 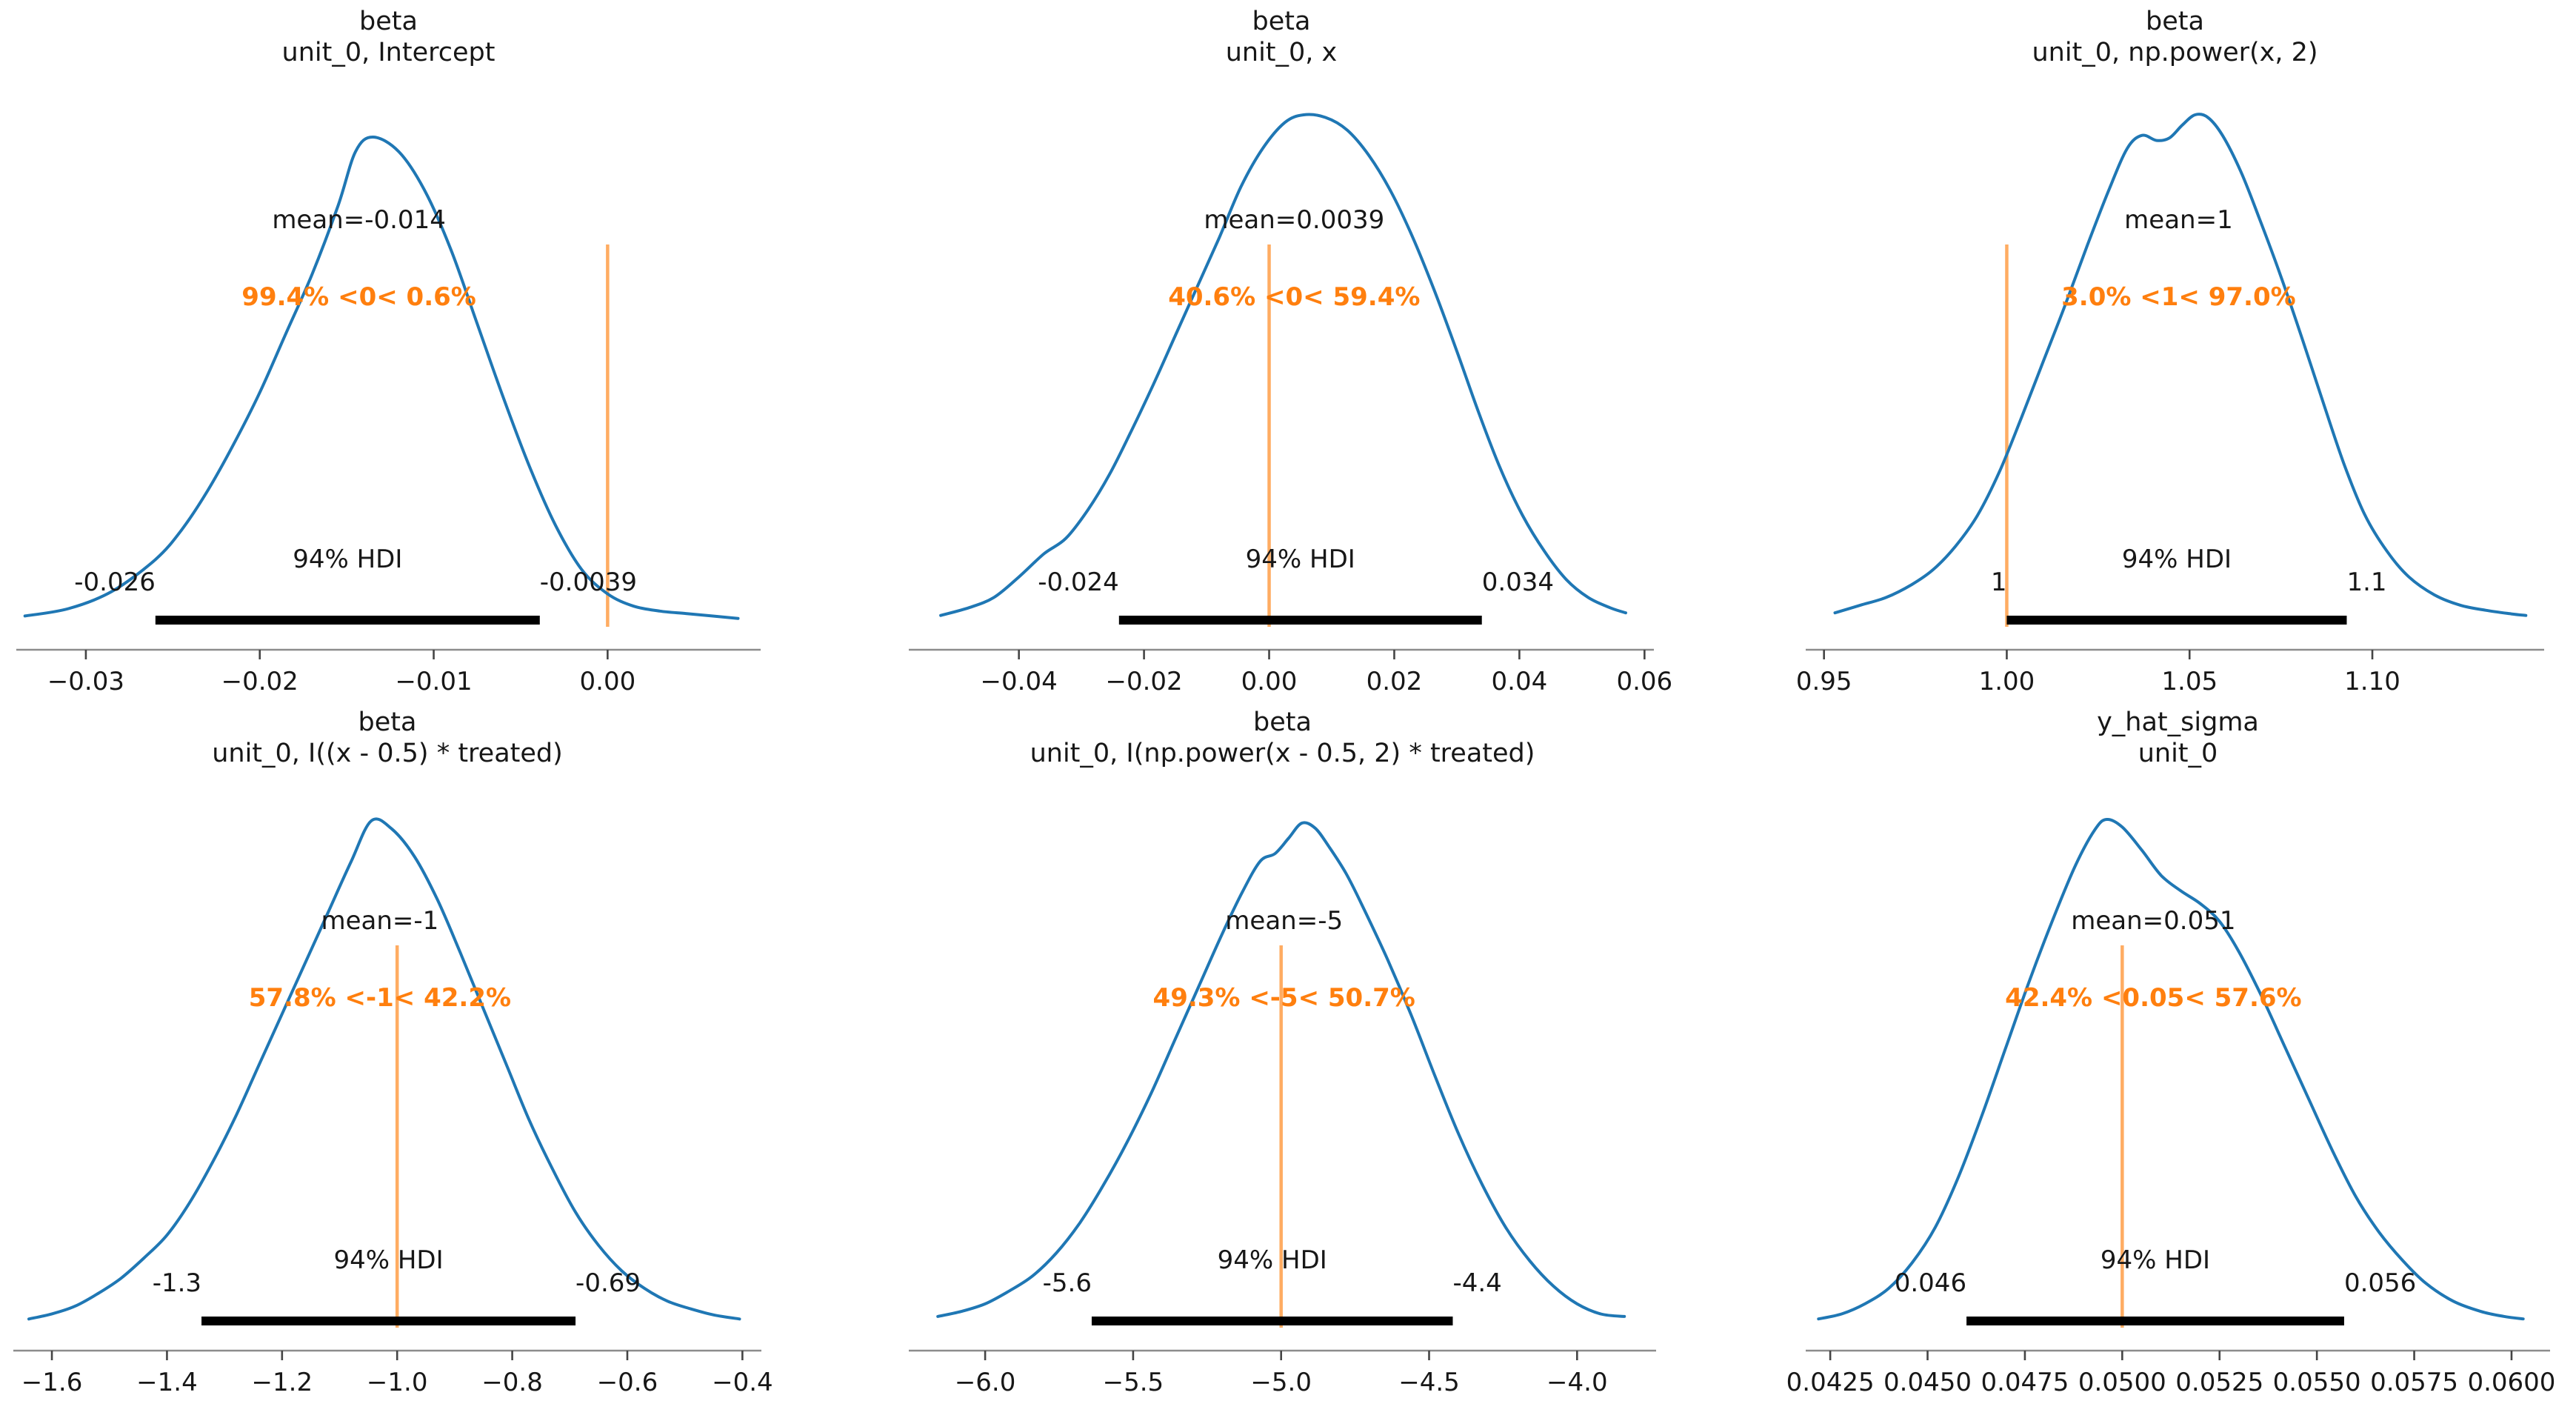 I want to click on ref-value-text: 57.8% <-1< 42.2%, so click(x=380, y=998).